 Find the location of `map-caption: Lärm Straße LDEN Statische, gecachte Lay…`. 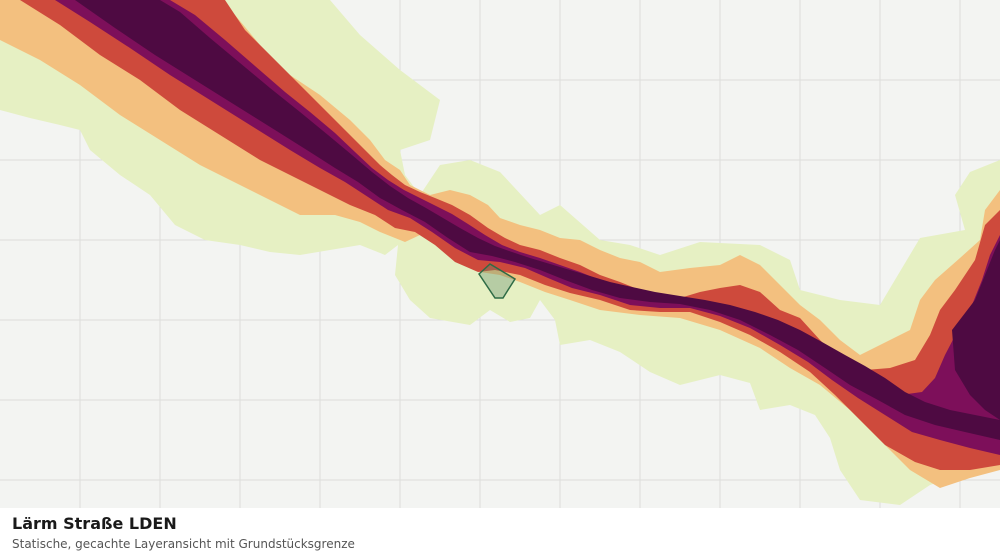

map-caption: Lärm Straße LDEN Statische, gecachte Lay… is located at coordinates (500, 534).